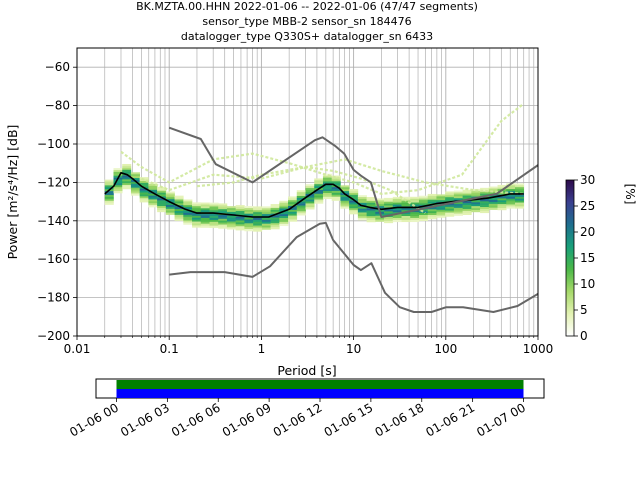  Describe the element at coordinates (247, 419) in the screenshot. I see `timeline-tick-label: 01-06 09` at that location.